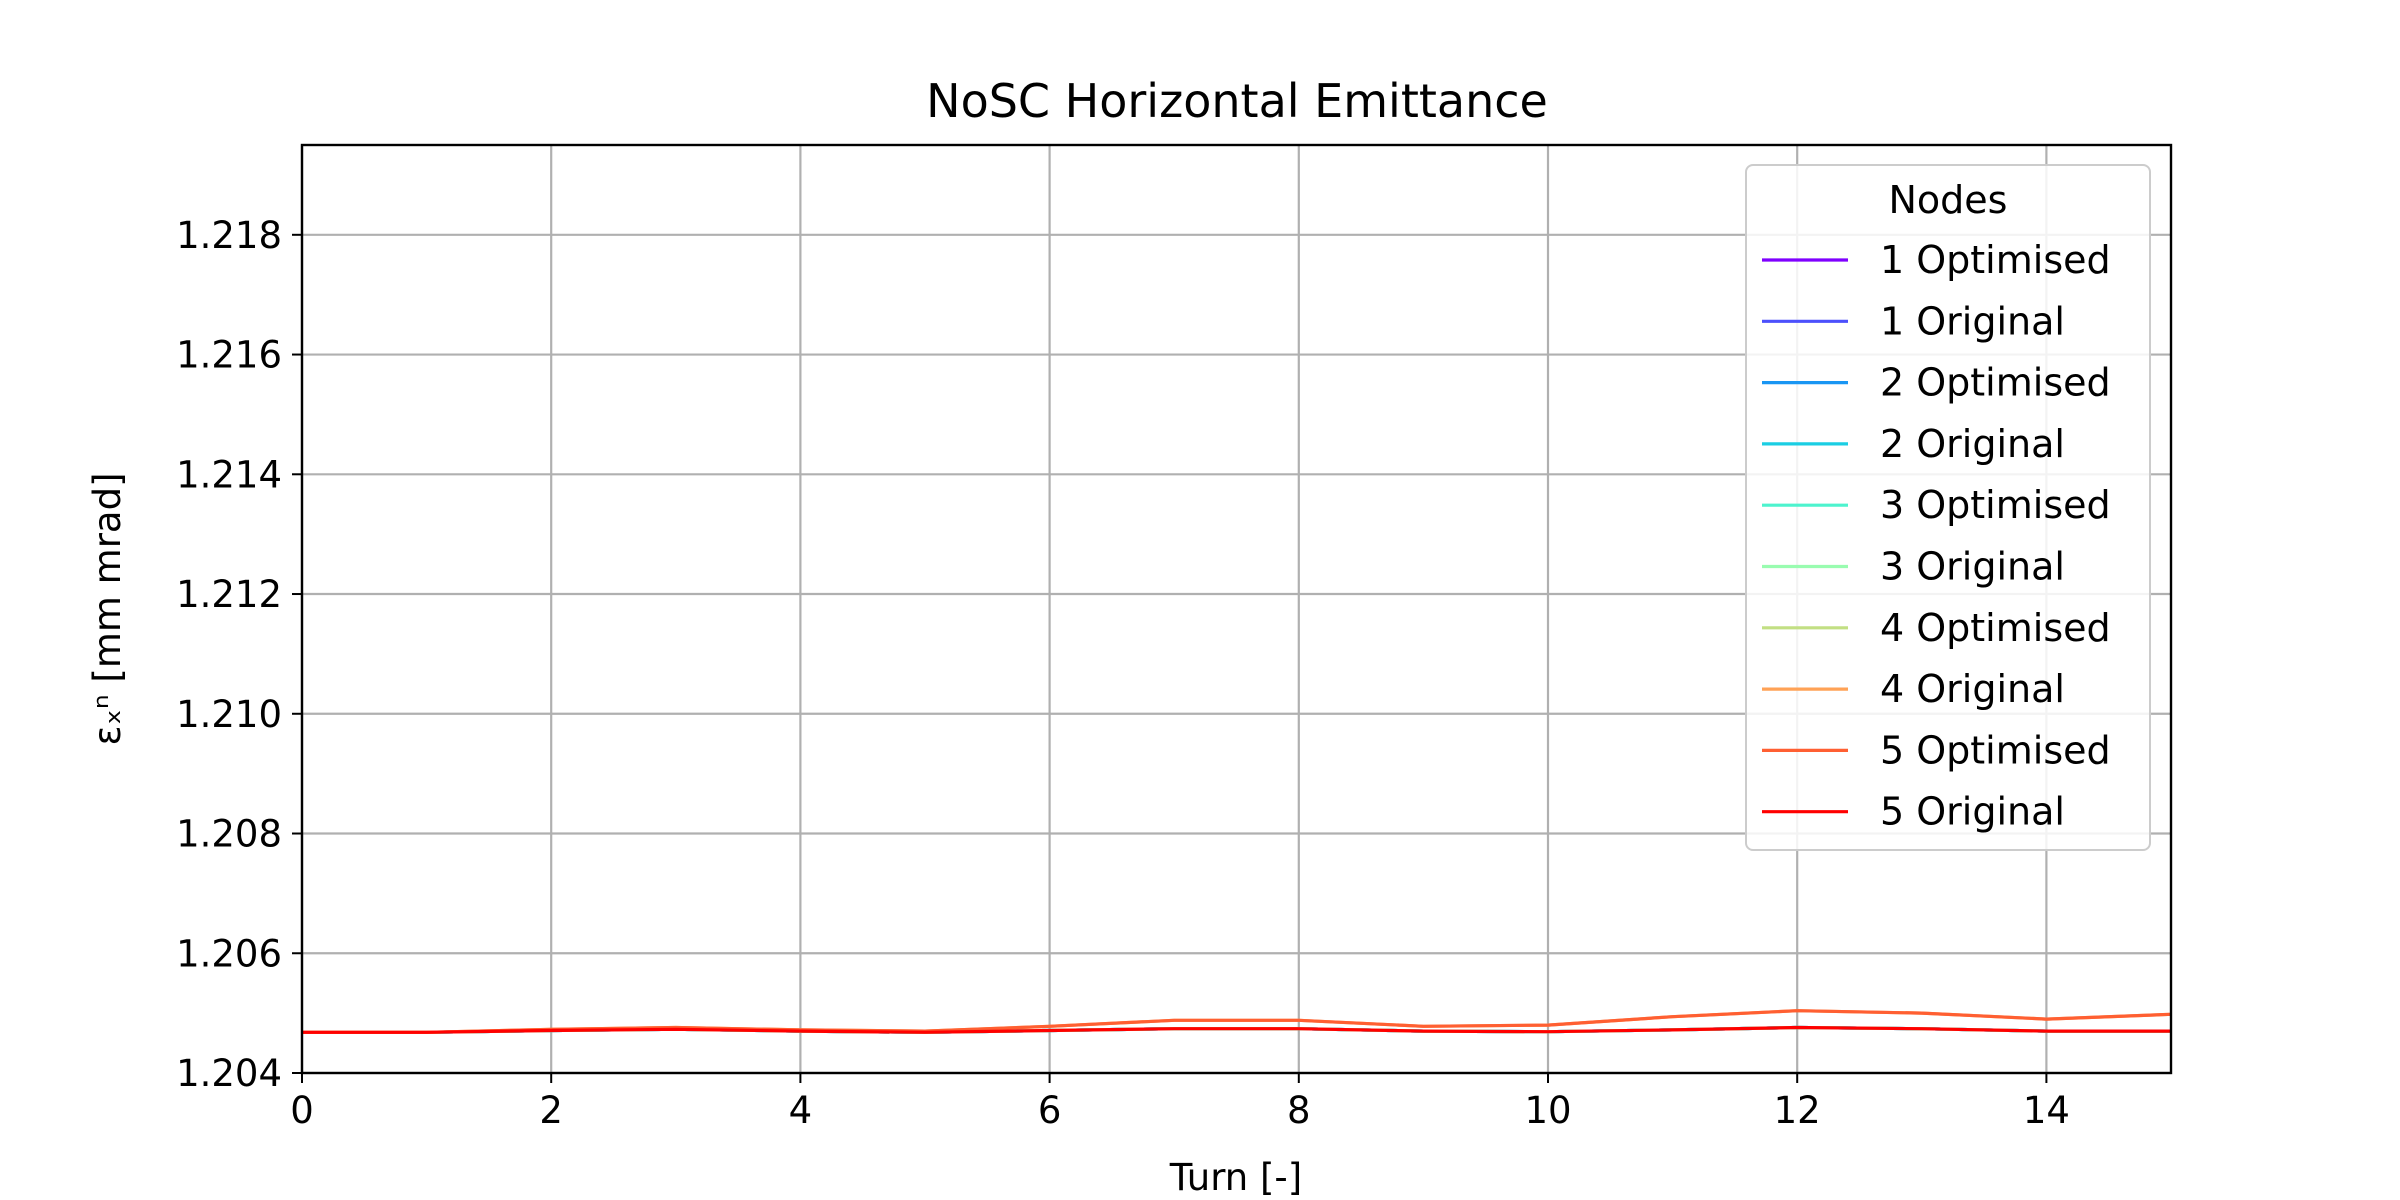 The height and width of the screenshot is (1200, 2400). I want to click on y-tick-label: 1.210, so click(229, 714).